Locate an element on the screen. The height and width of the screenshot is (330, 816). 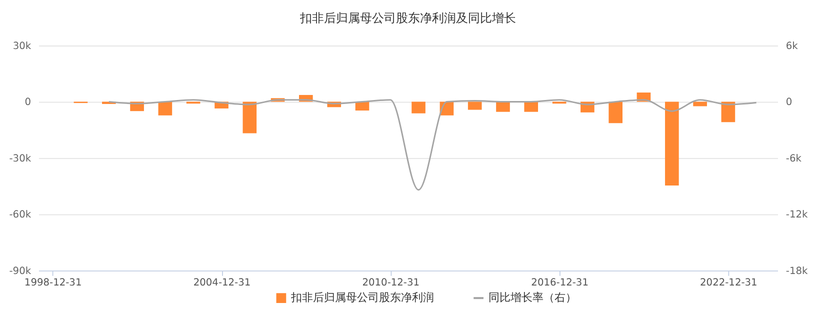
y2-tick-label: 0 is located at coordinates (789, 102).